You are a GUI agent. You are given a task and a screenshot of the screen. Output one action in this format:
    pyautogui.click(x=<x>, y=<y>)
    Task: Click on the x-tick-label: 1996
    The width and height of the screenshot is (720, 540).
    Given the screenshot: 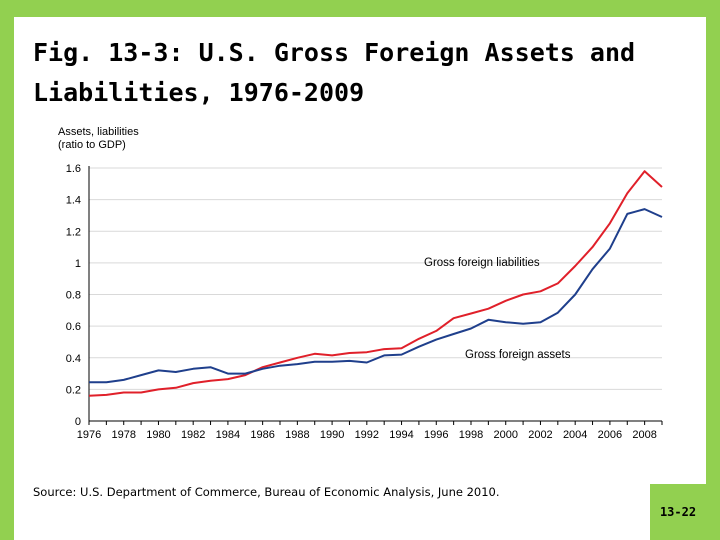 What is the action you would take?
    pyautogui.click(x=436, y=435)
    